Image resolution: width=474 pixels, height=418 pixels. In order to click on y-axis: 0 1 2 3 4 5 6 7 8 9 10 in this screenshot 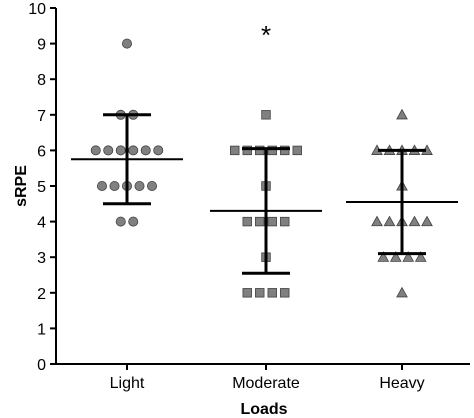, I will do `click(42, 187)`.